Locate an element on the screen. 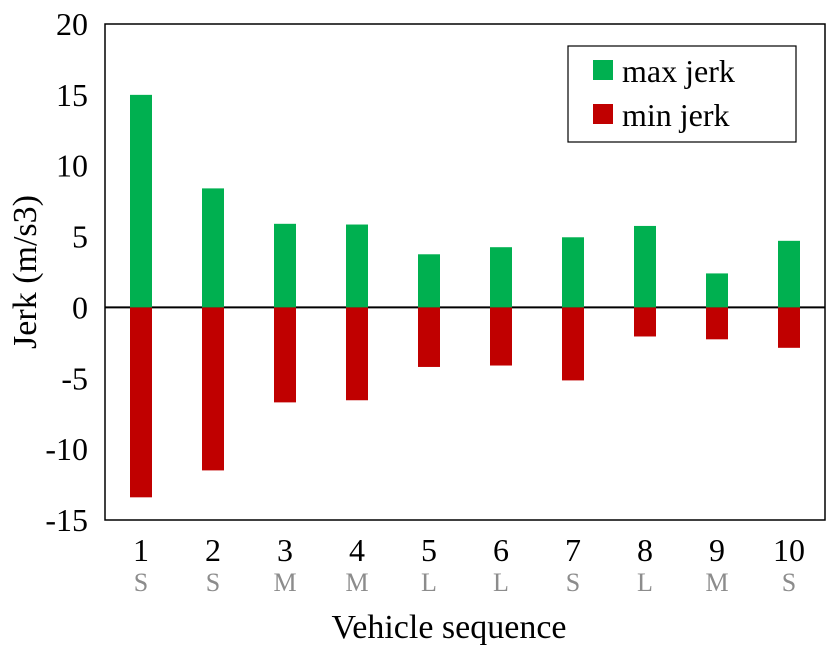 Image resolution: width=830 pixels, height=658 pixels. y-tick-label: -15 is located at coordinates (66, 520).